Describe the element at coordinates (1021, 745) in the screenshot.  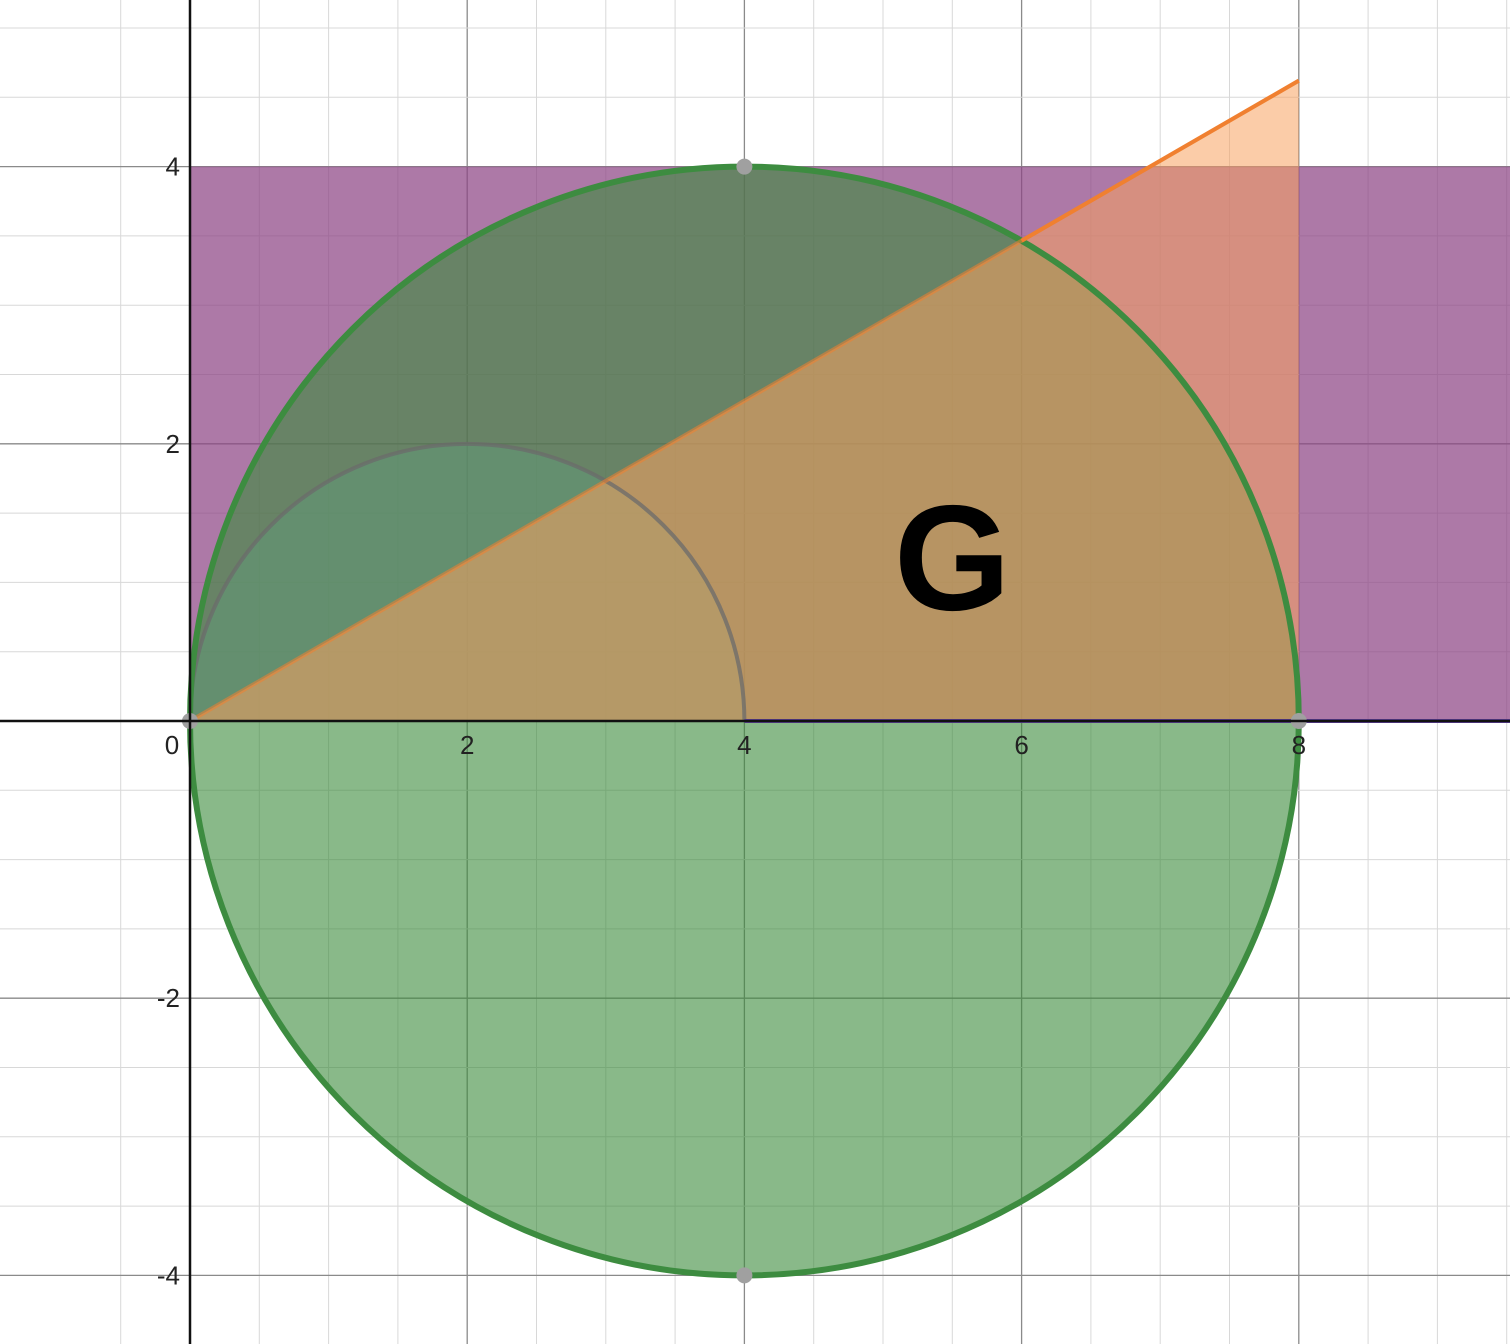
I see `x-tick-label: 6` at that location.